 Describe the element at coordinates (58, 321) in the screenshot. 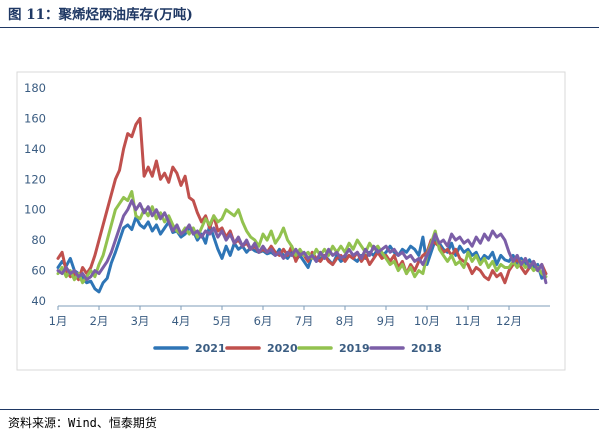

I see `x-tick-label: 1月` at that location.